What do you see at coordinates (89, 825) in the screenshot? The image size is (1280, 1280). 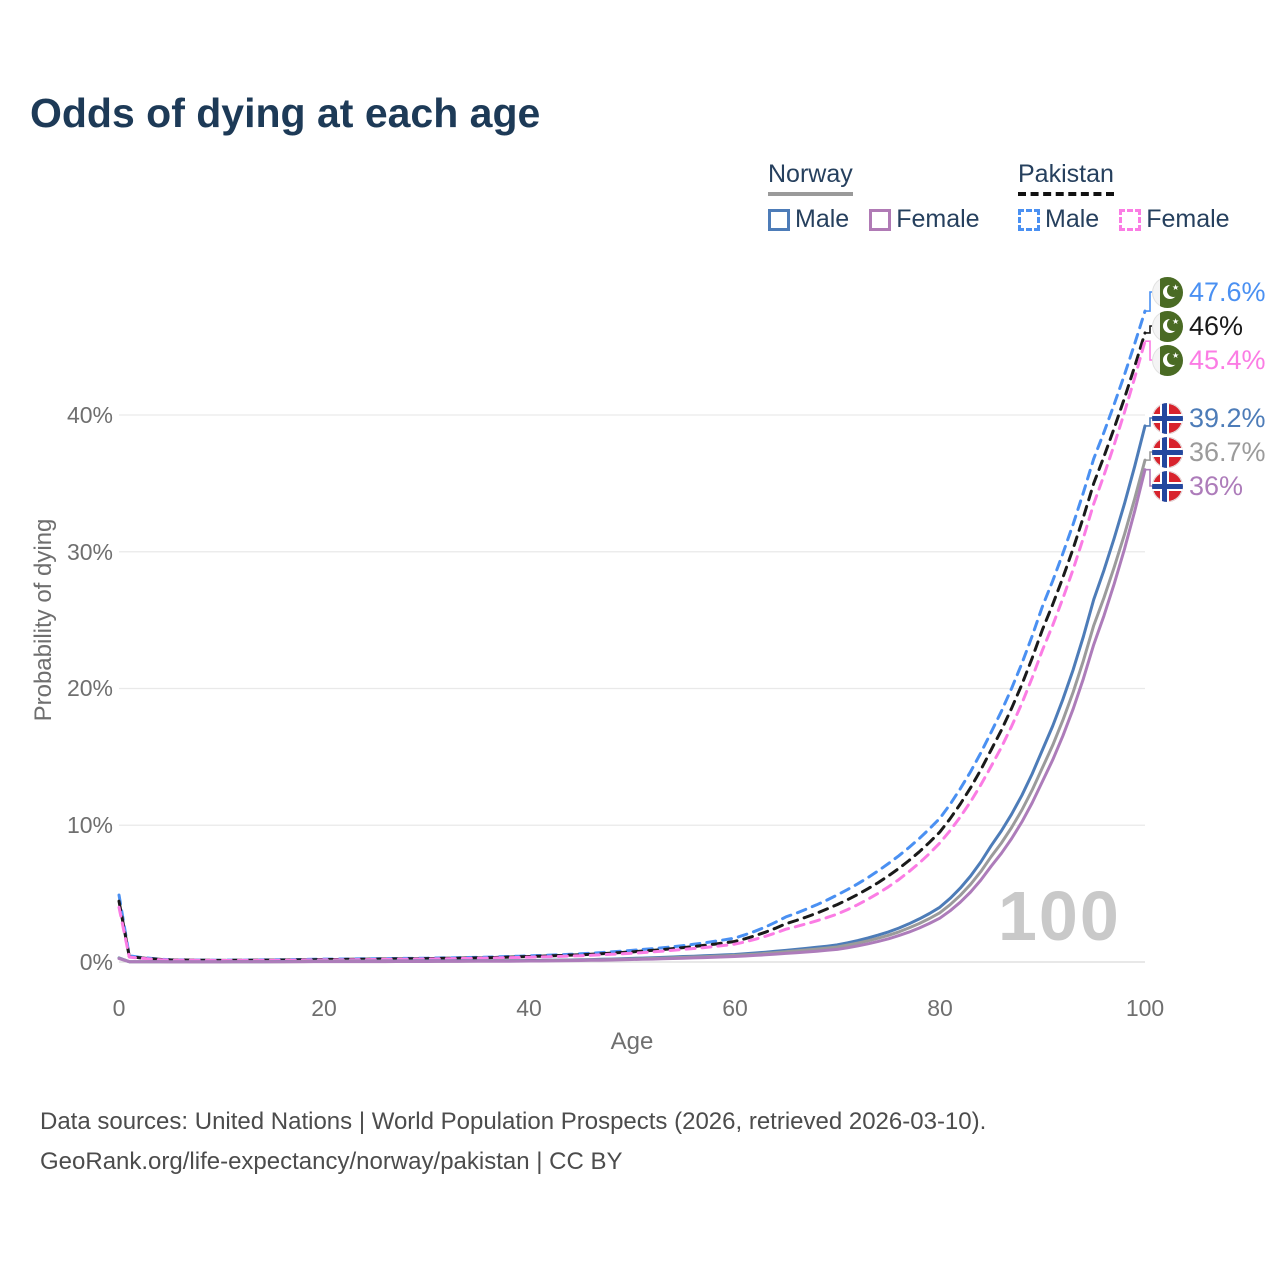 I see `y-tick-10: 10%` at bounding box center [89, 825].